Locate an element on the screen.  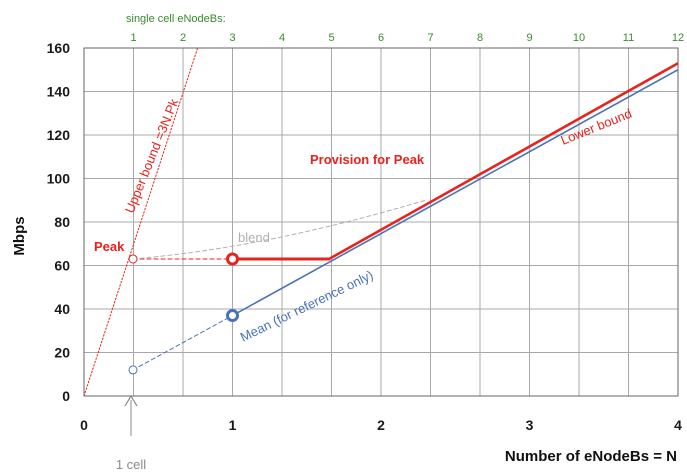
y-axis-label: Mbps is located at coordinates (19, 235).